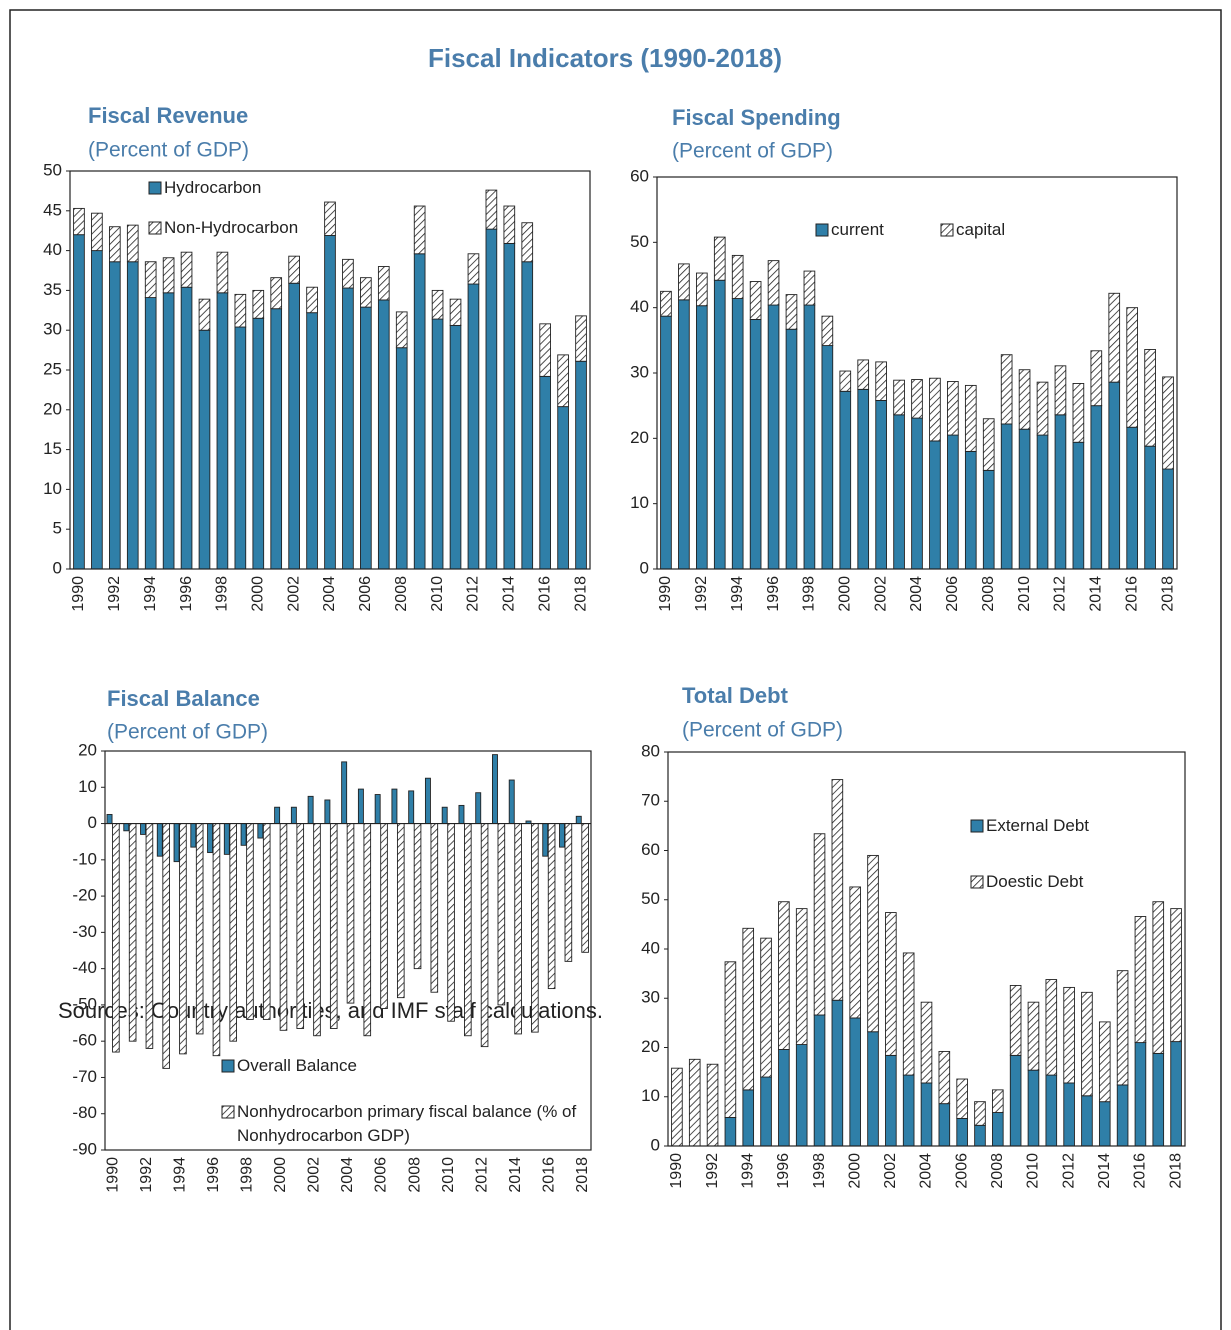  I want to click on x-tick-label: 2000, so click(854, 1171).